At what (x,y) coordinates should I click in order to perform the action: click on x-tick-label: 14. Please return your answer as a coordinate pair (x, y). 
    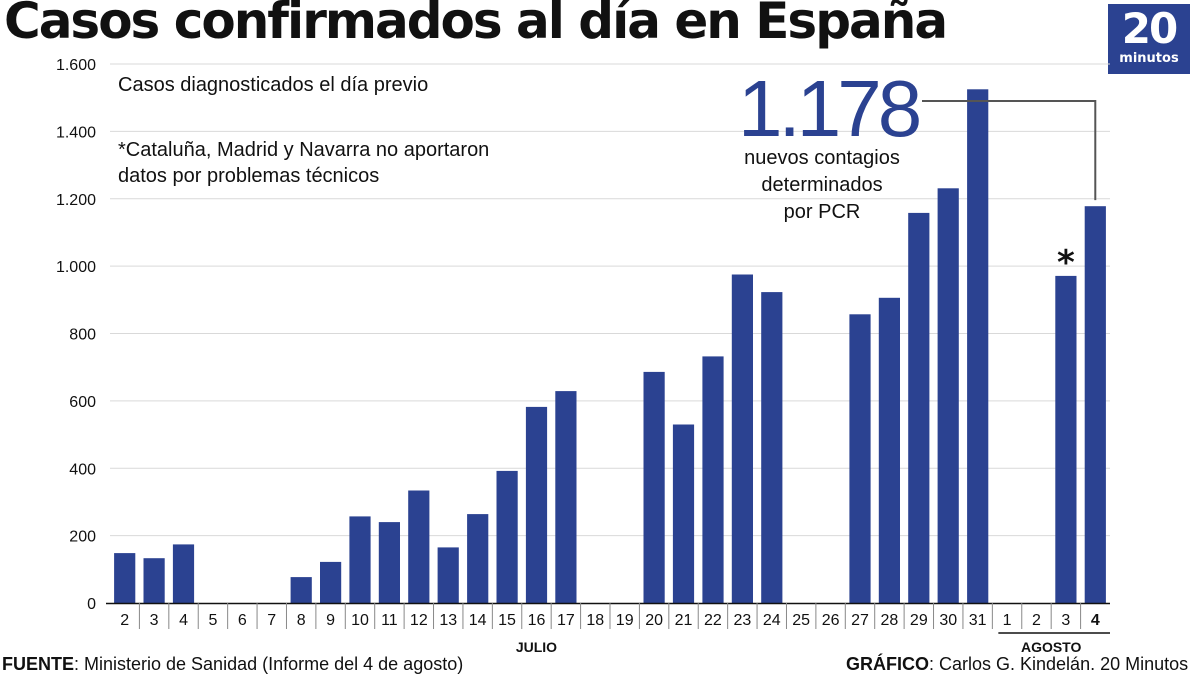
    Looking at the image, I should click on (478, 620).